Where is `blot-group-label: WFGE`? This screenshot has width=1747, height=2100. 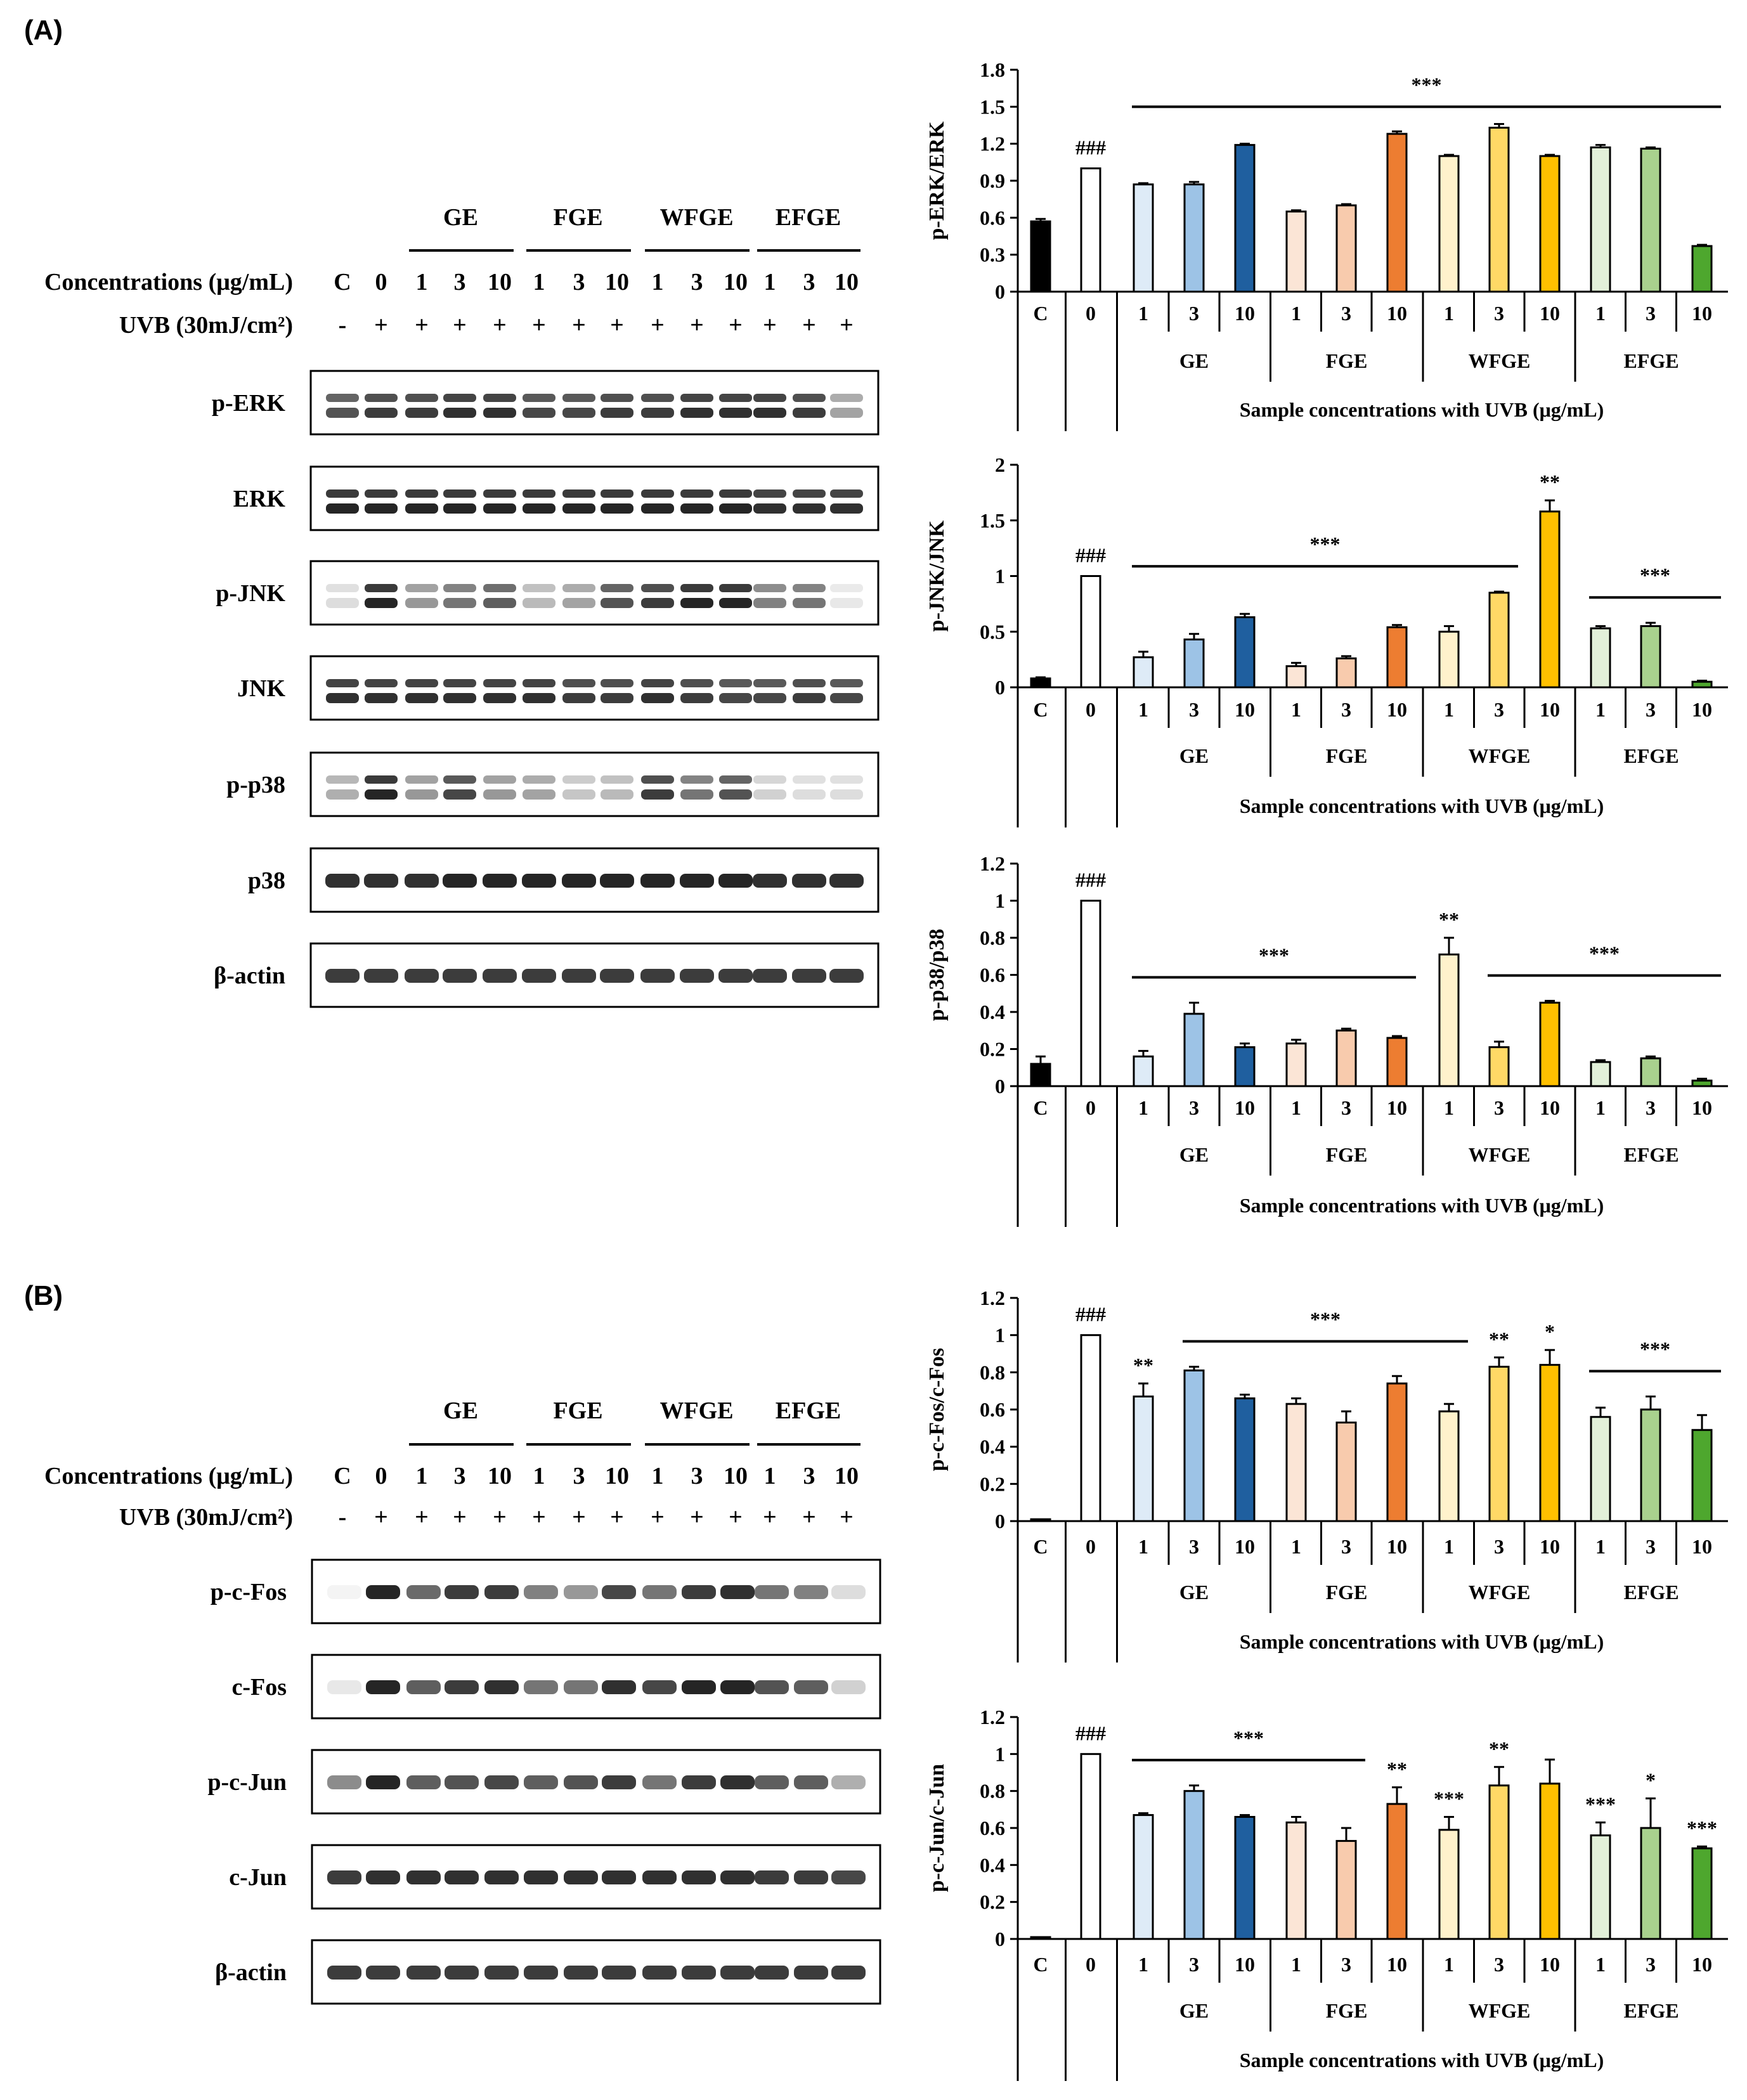
blot-group-label: WFGE is located at coordinates (696, 217).